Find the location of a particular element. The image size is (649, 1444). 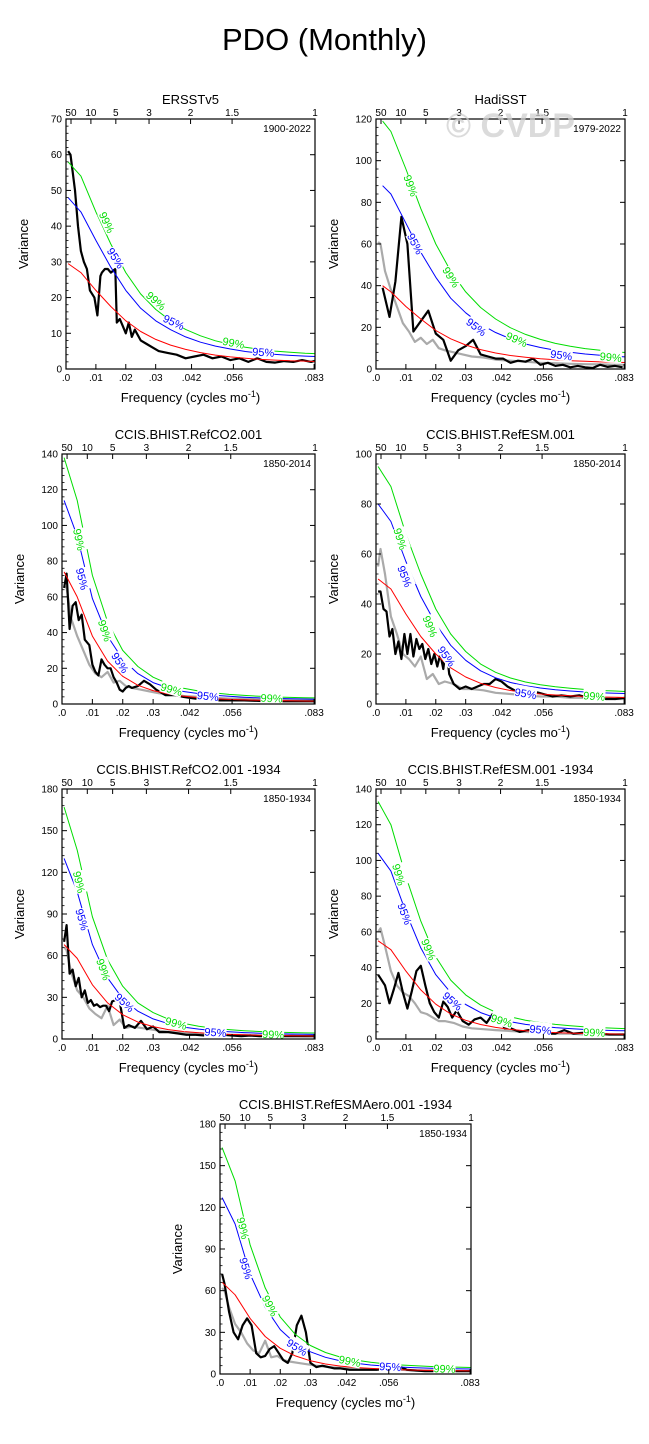

chart-2-ytick-label: 100 is located at coordinates (363, 161).